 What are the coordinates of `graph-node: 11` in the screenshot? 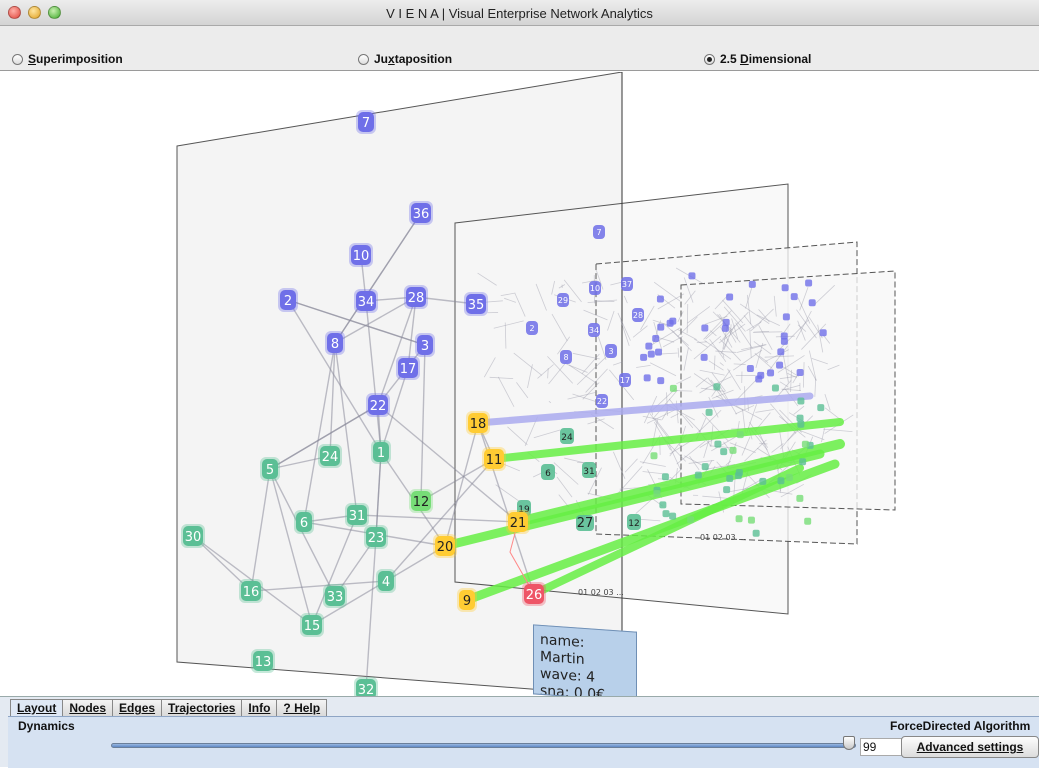 It's located at (494, 459).